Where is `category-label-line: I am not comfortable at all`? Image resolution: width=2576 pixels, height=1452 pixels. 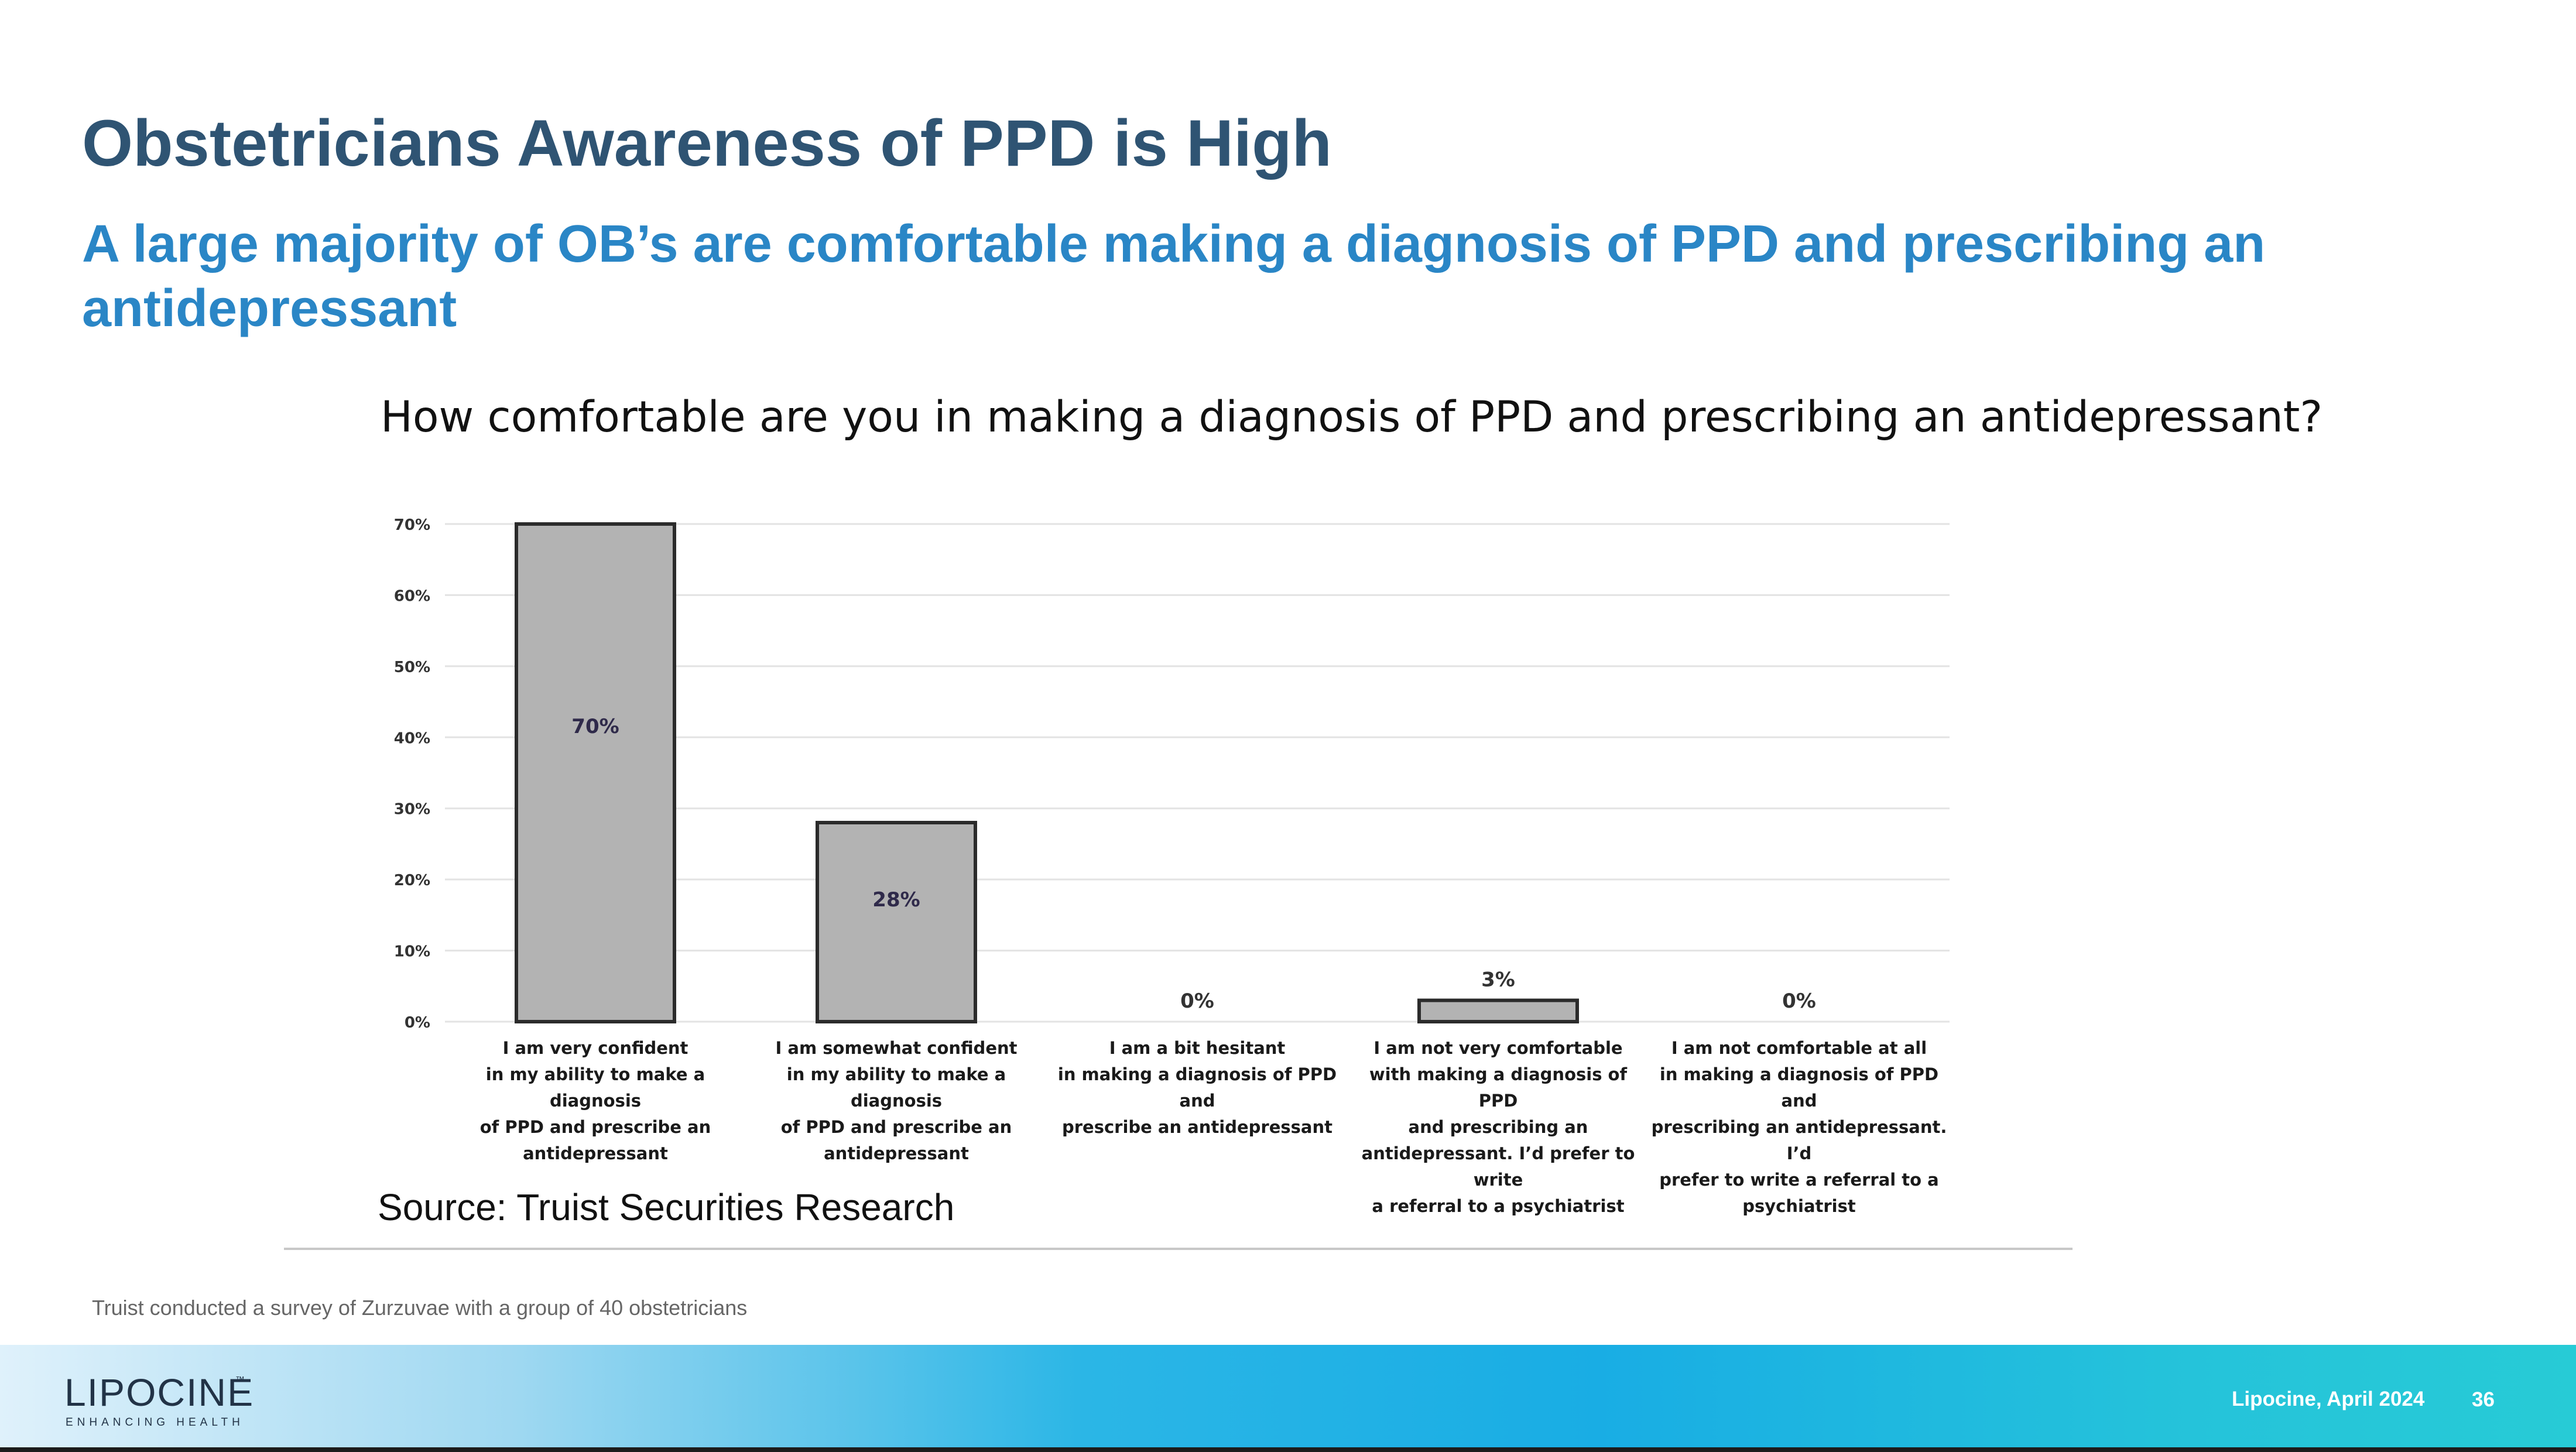
category-label-line: I am not comfortable at all is located at coordinates (1799, 1048).